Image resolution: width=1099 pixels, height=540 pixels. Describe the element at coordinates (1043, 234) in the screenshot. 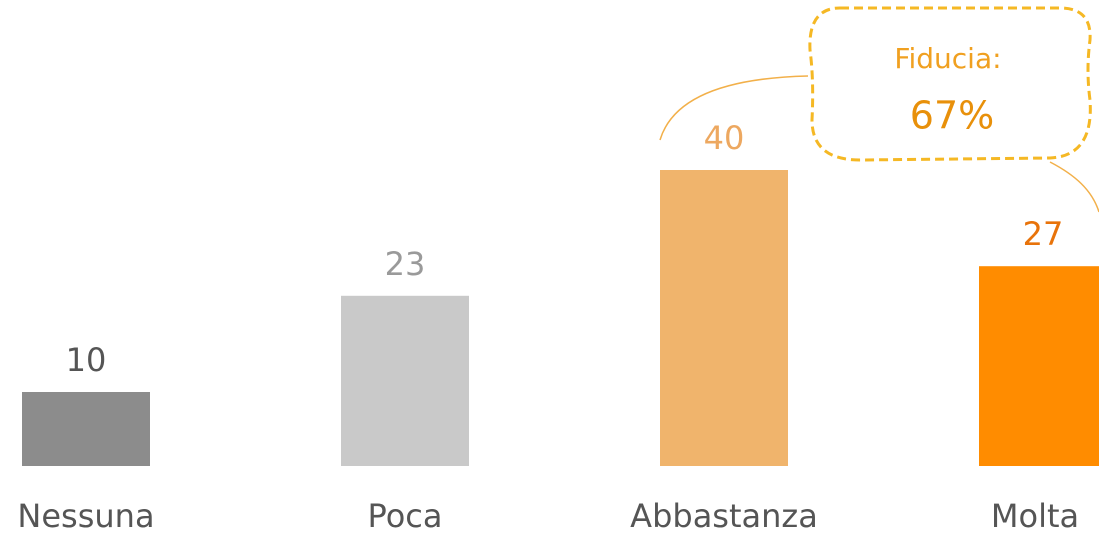

I see `data-label: 27` at that location.